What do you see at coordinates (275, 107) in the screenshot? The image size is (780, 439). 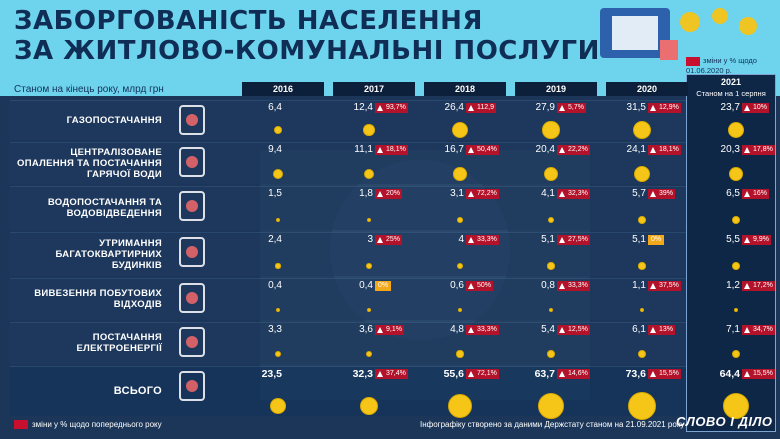 I see `value-label: 6,4` at bounding box center [275, 107].